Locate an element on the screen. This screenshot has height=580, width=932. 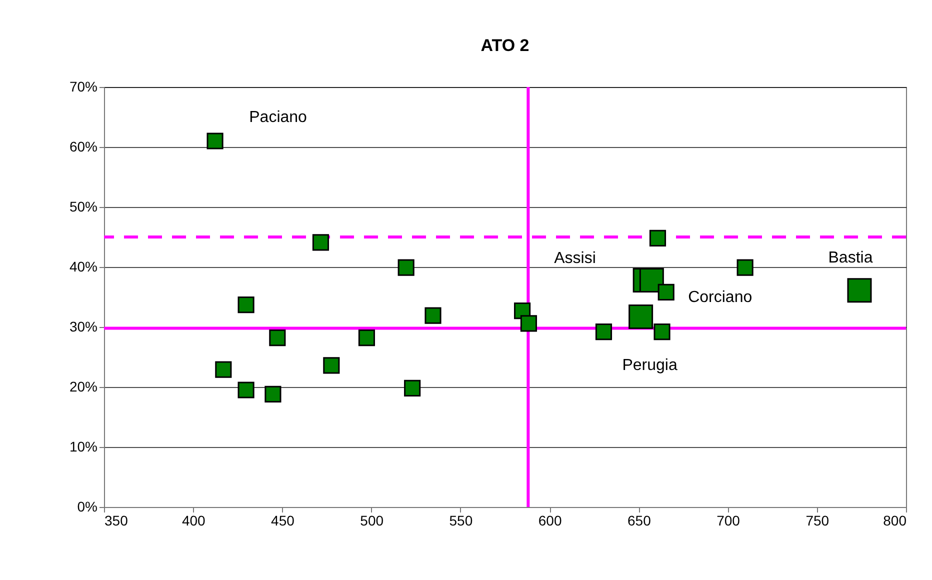
y-tick-label: 30% is located at coordinates (83, 326).